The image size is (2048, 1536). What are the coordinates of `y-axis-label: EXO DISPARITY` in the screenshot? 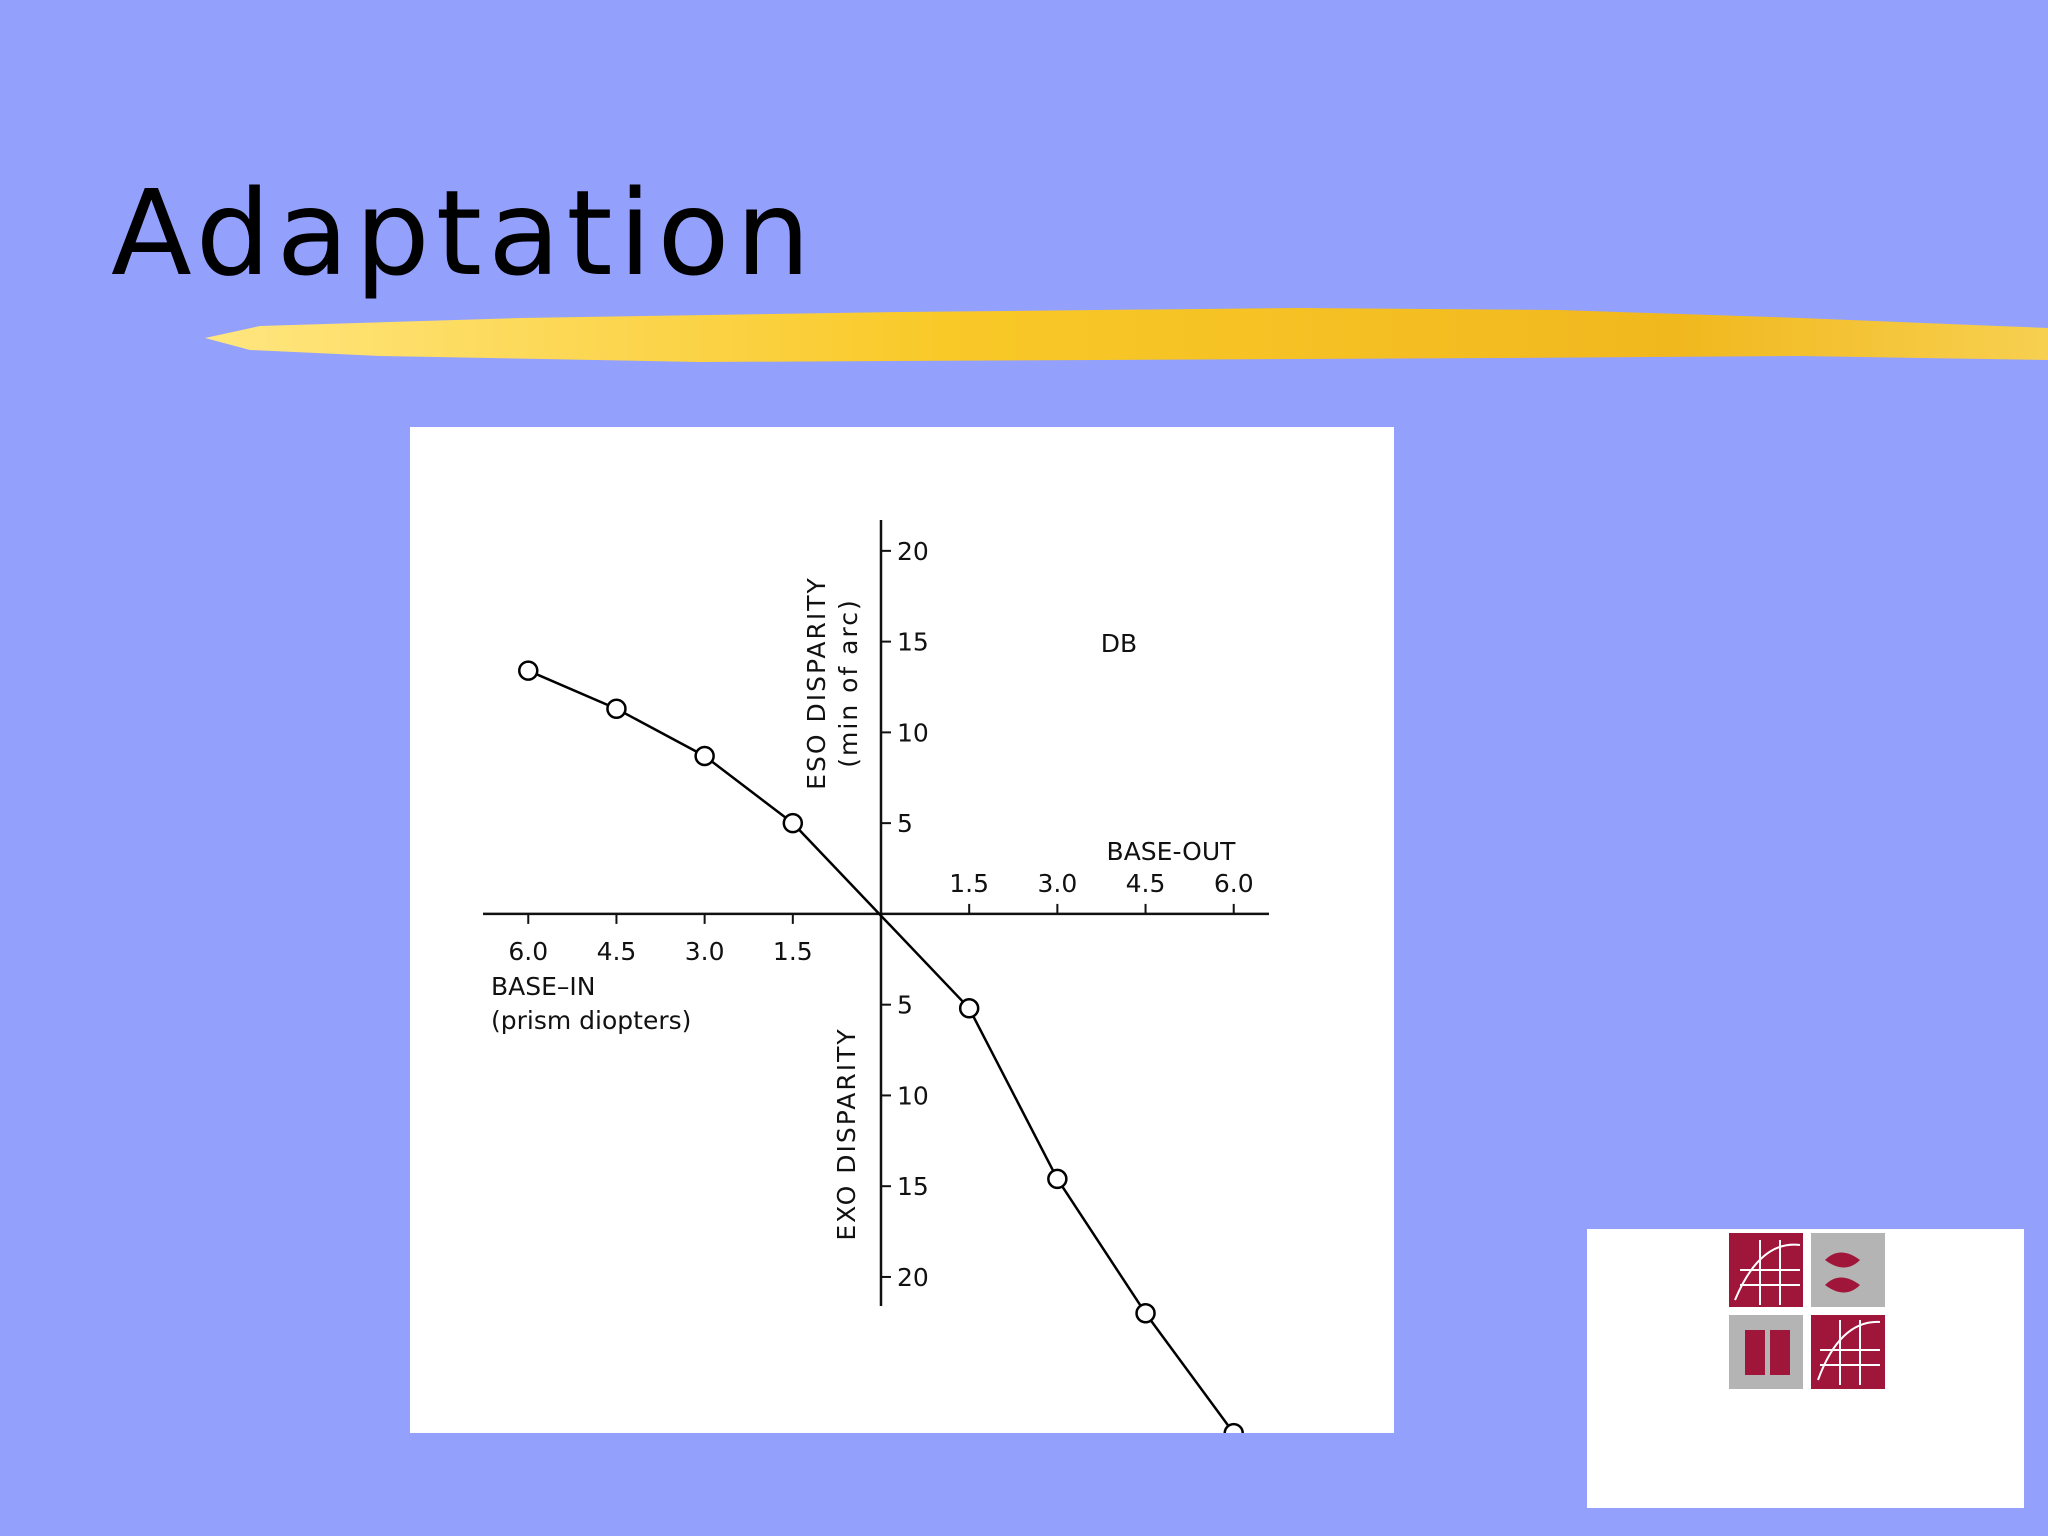 It's located at (846, 1133).